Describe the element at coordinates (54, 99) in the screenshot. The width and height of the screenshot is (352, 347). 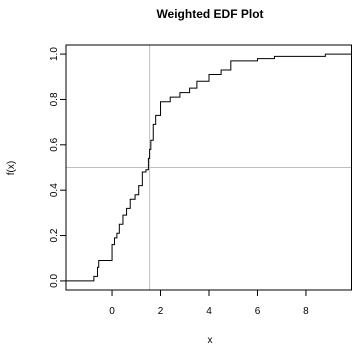
I see `y-tick-label: 0.8` at that location.